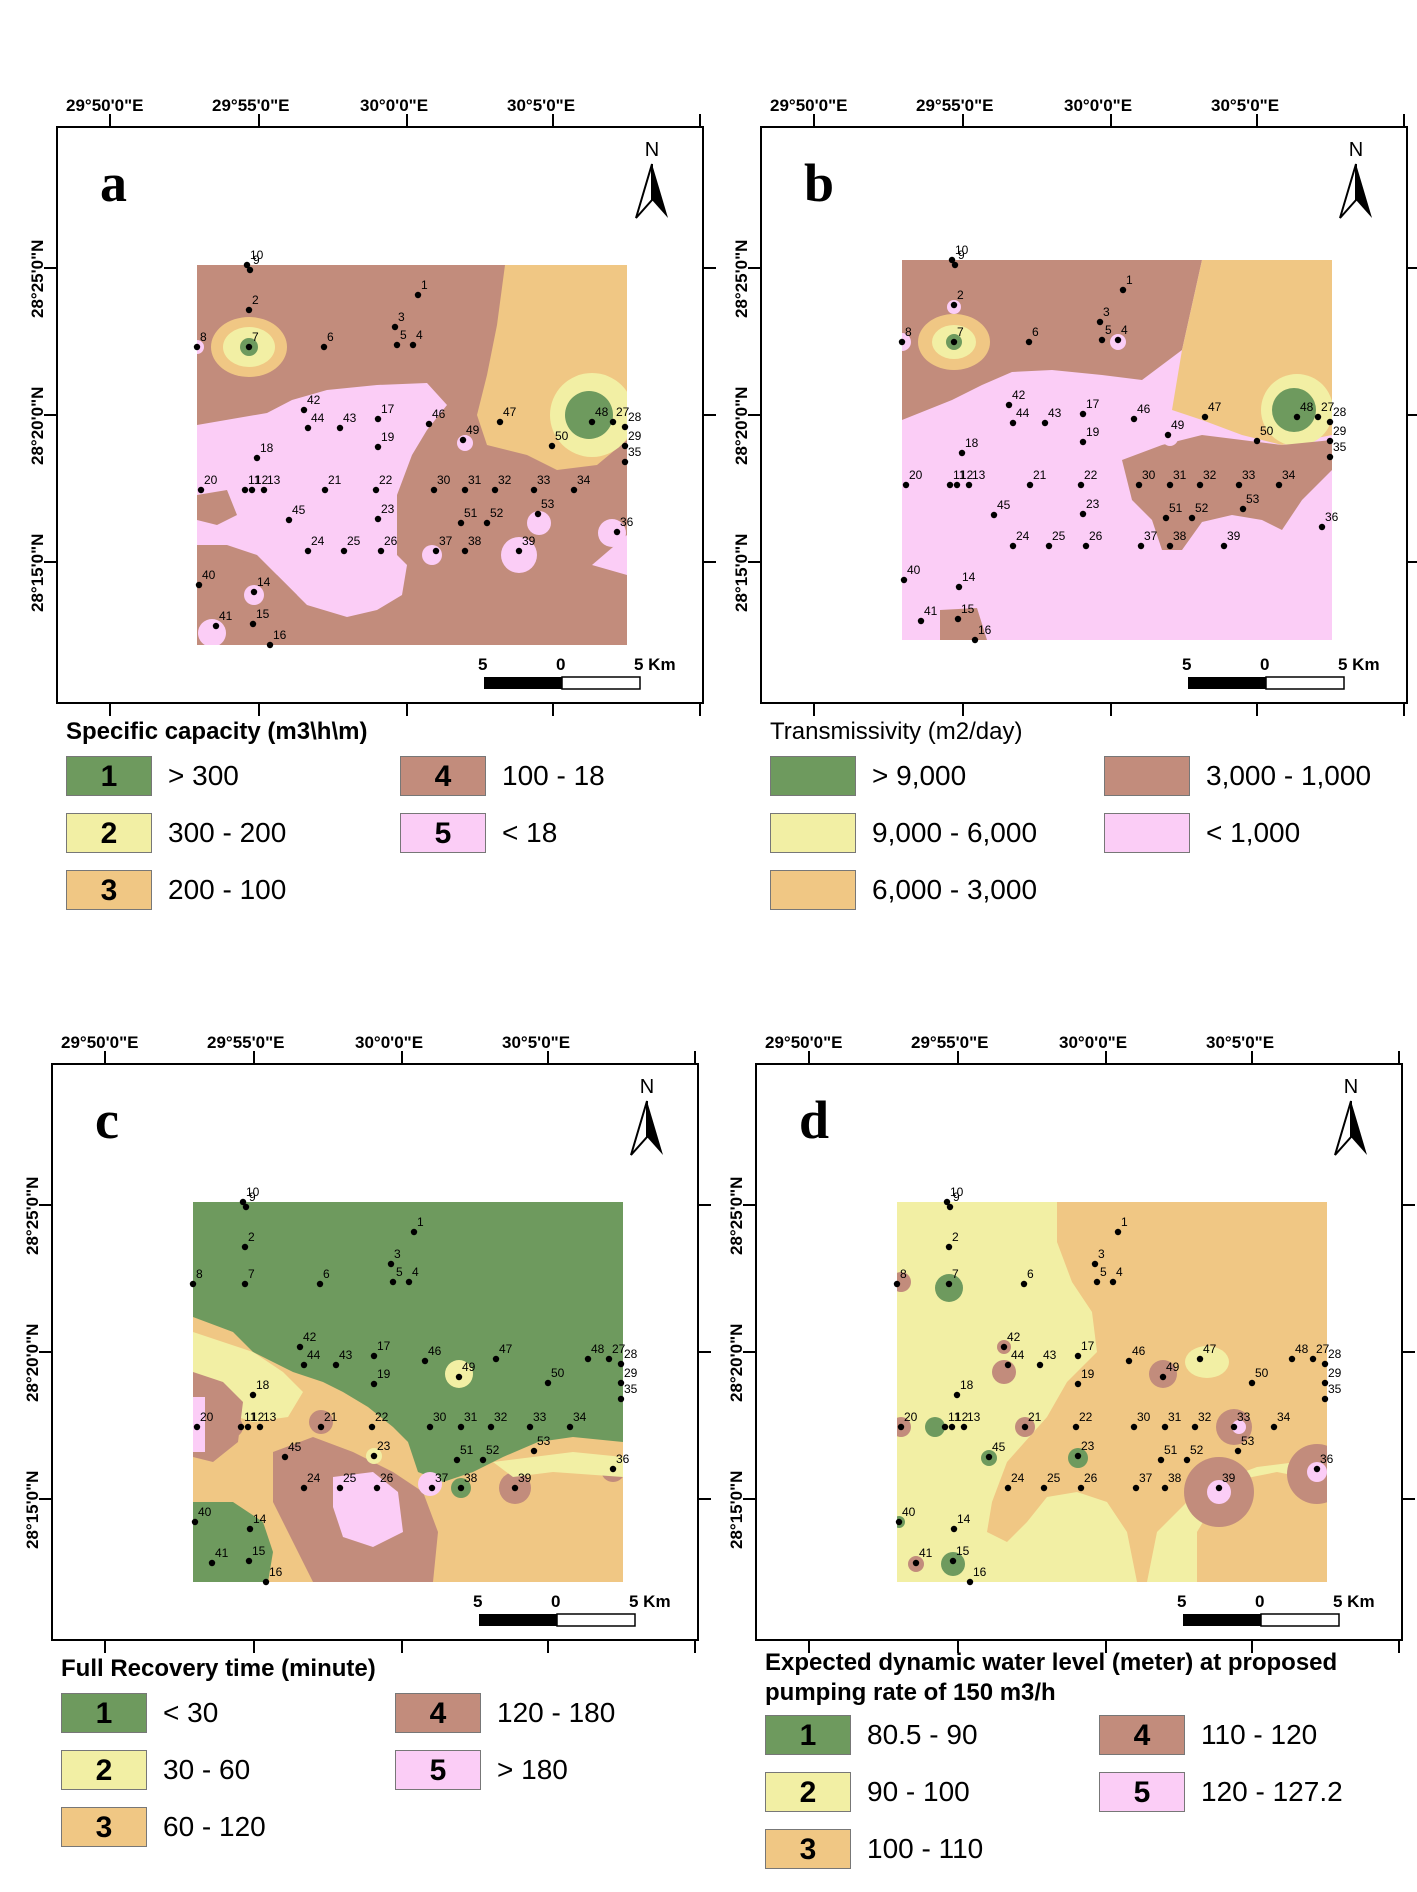 This screenshot has width=1417, height=1892. Describe the element at coordinates (1171, 1450) in the screenshot. I see `well-label: 51` at that location.